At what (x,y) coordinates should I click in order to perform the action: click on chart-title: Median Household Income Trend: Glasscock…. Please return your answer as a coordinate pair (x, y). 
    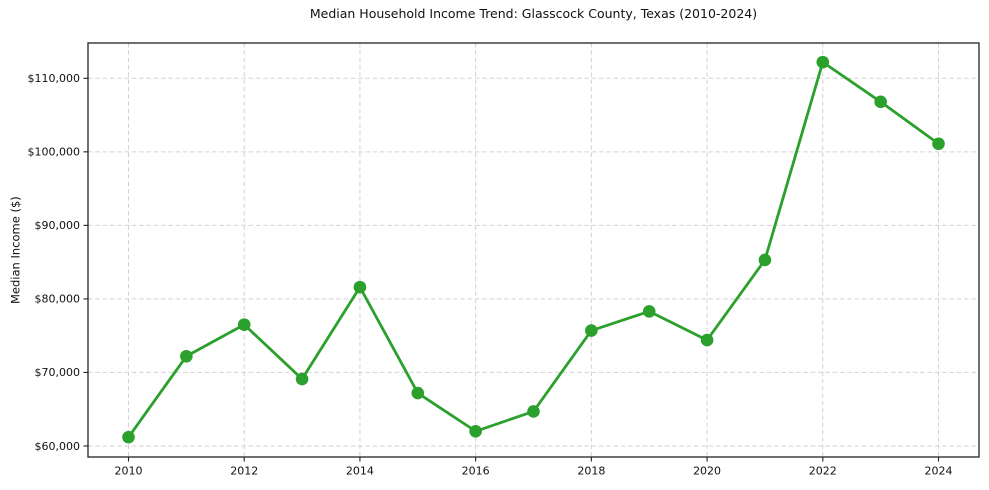
    Looking at the image, I should click on (533, 13).